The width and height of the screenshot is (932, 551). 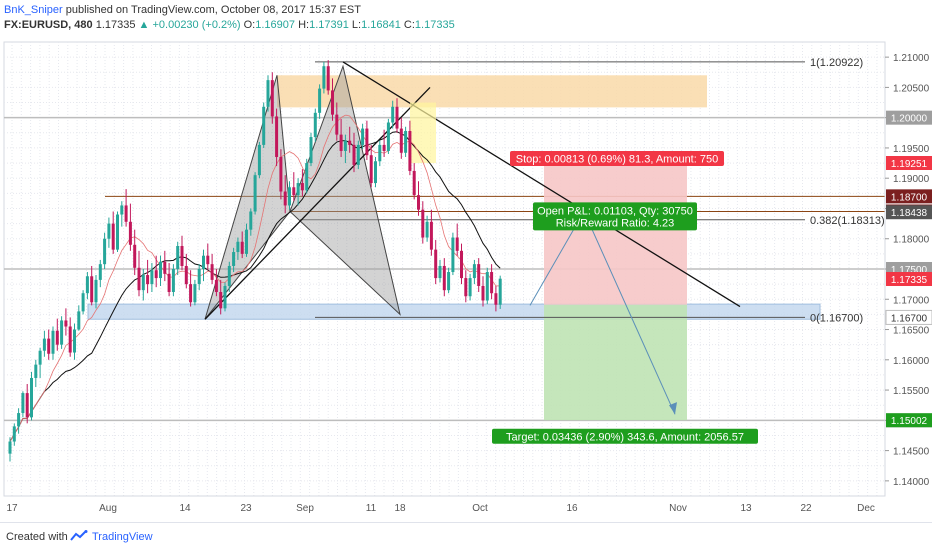 I want to click on price-badge: 1.19251, so click(x=909, y=164).